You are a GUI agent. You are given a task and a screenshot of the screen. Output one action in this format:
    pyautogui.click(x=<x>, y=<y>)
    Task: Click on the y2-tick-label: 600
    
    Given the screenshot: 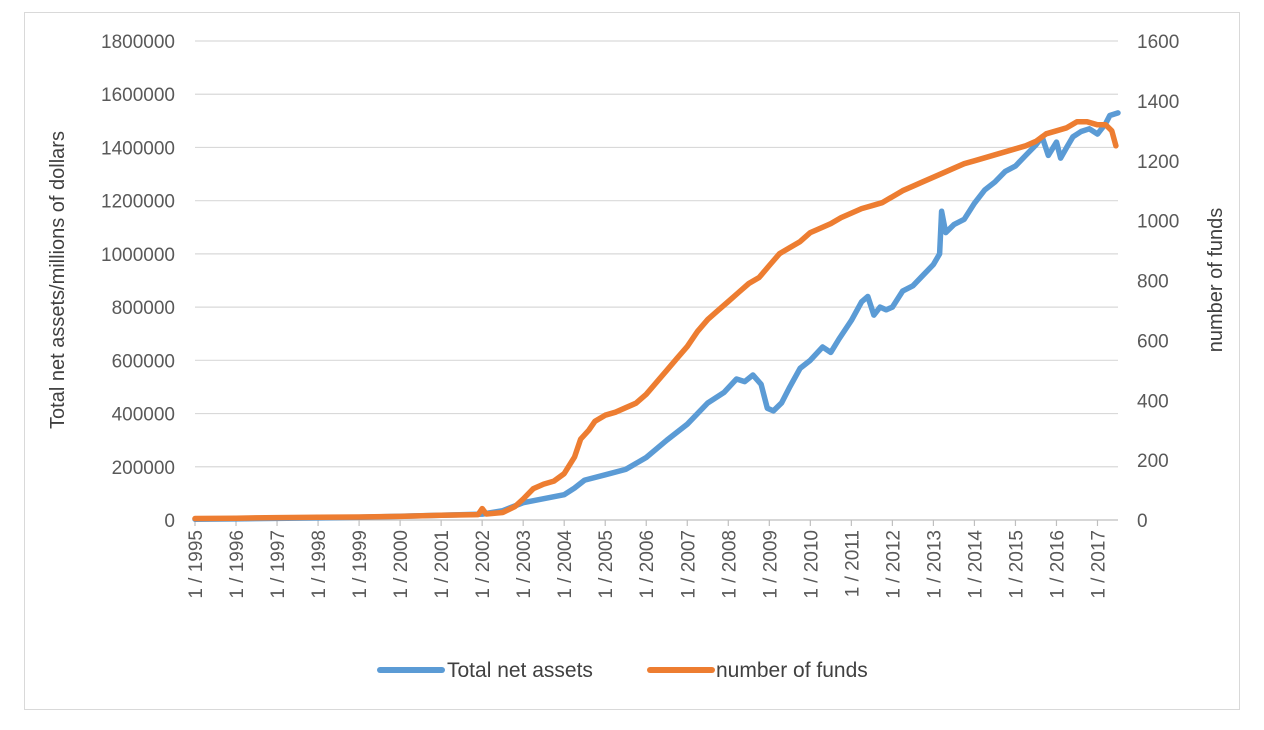 What is the action you would take?
    pyautogui.click(x=1153, y=341)
    